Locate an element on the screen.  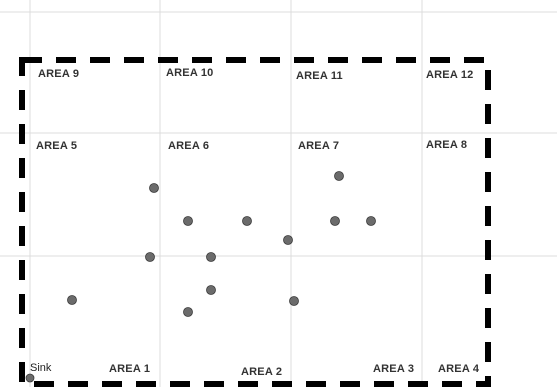
area-label-3: AREA 3 is located at coordinates (394, 369).